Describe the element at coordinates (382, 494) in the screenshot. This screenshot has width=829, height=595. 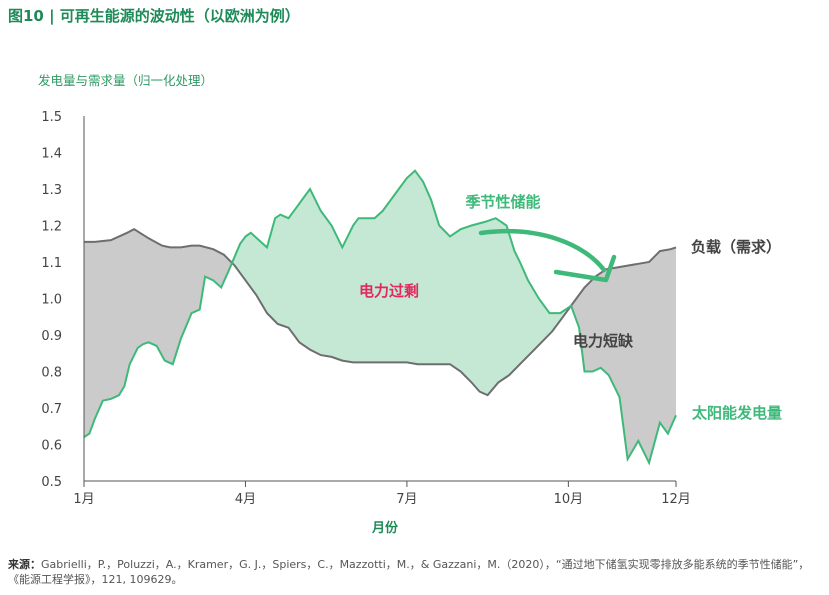
I see `x-ticks: 1月 4月 7月 10月 12月` at that location.